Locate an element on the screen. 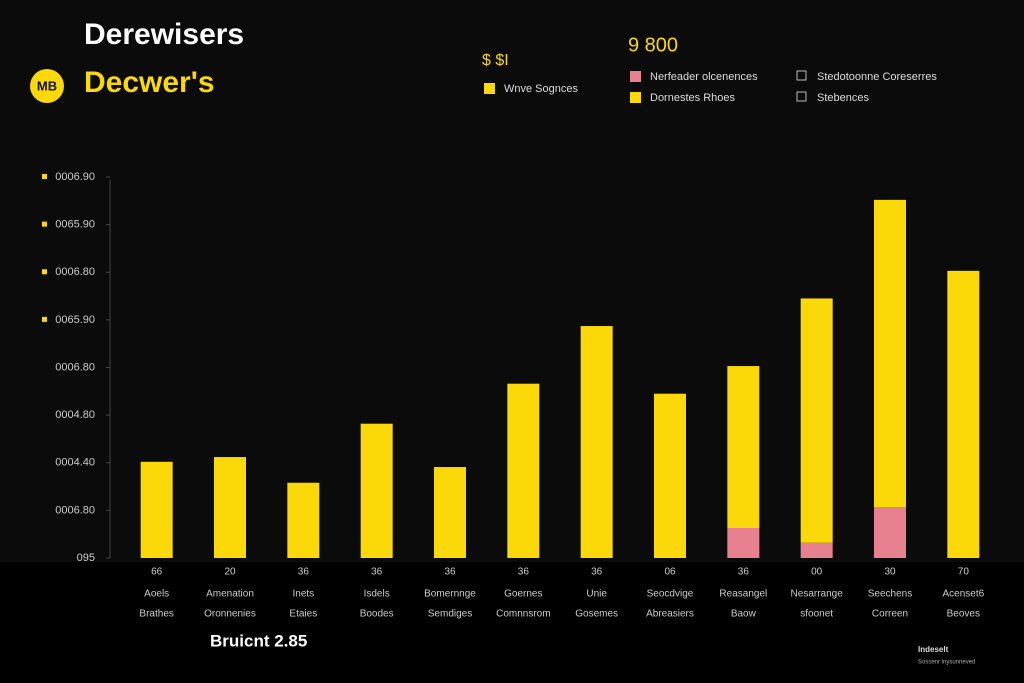  x-tick-label: Oronnenies is located at coordinates (230, 614).